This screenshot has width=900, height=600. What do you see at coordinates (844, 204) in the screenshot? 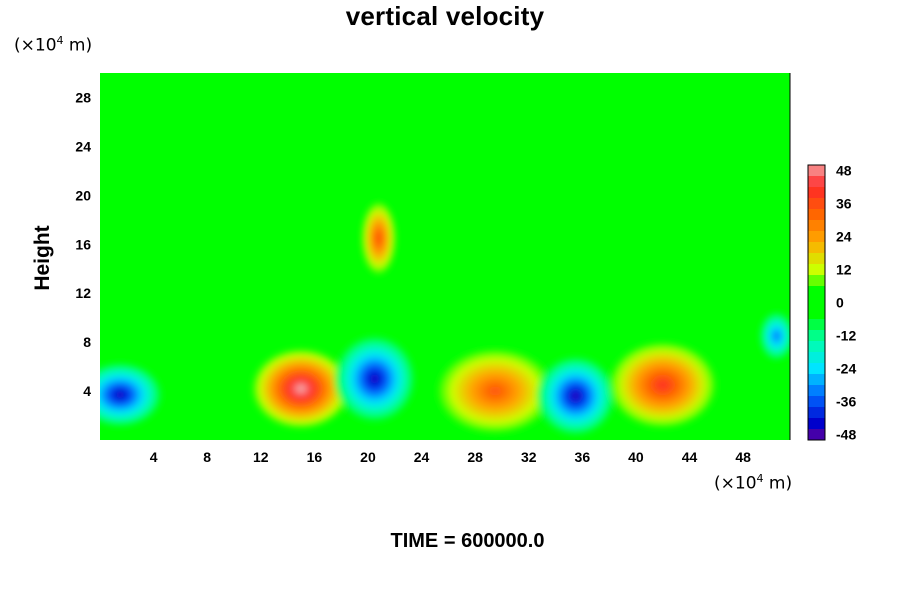
I see `colorbar-tick-label: 36` at bounding box center [844, 204].